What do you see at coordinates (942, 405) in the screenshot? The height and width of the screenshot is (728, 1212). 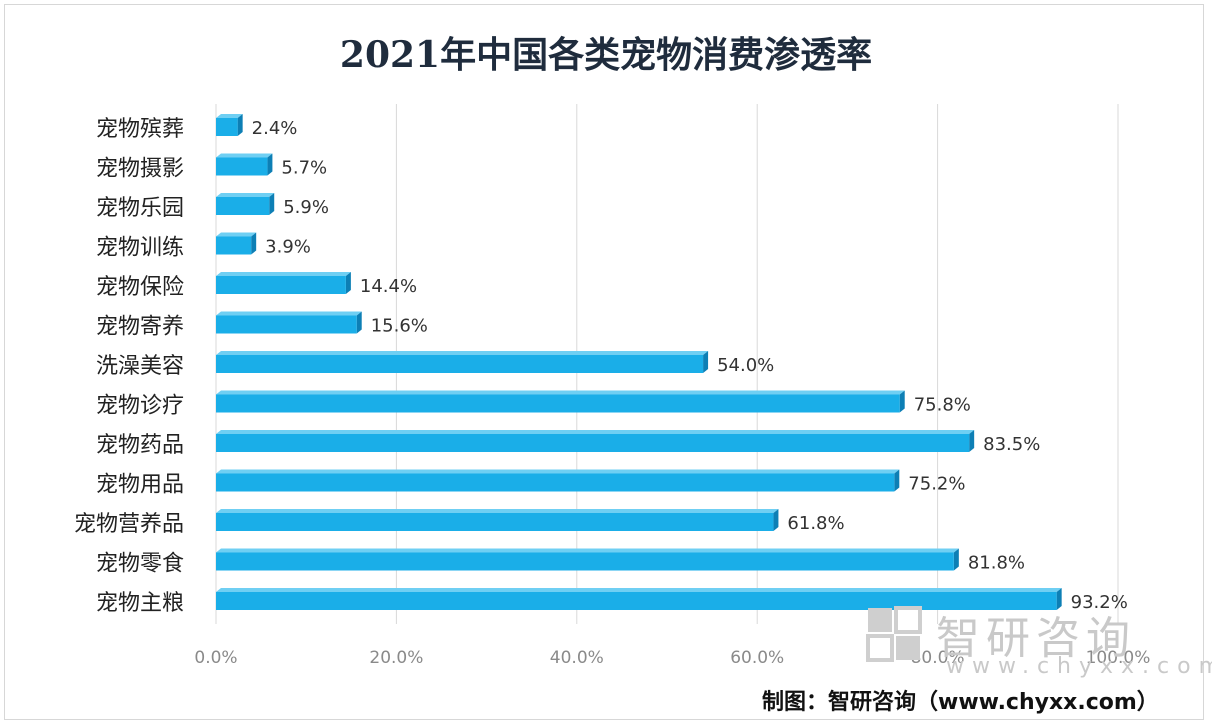 I see `bar-data-label: 75.8%` at bounding box center [942, 405].